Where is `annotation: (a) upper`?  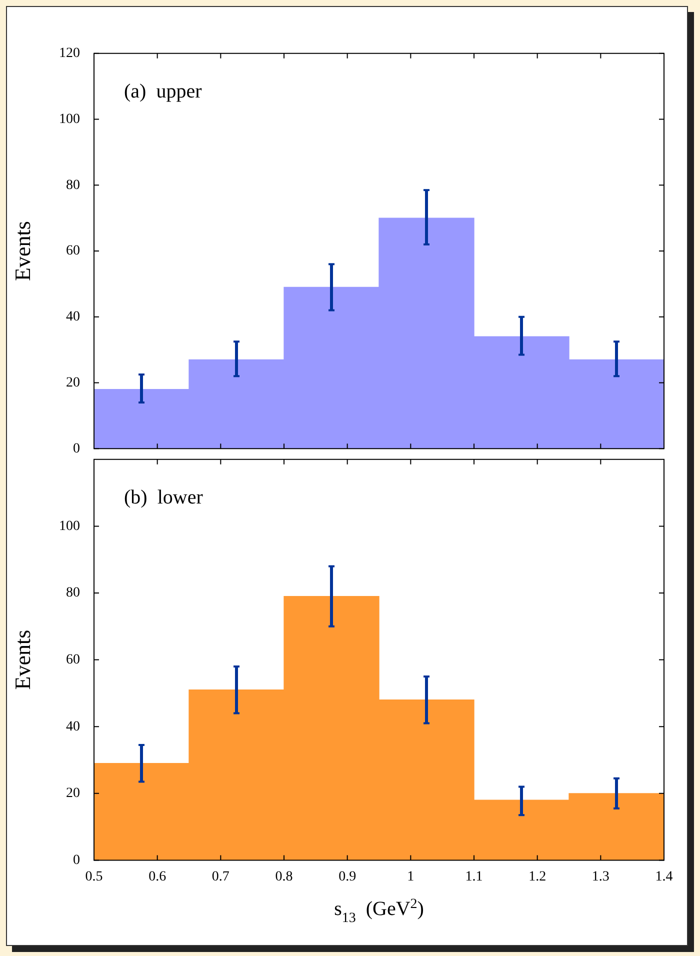 annotation: (a) upper is located at coordinates (163, 91).